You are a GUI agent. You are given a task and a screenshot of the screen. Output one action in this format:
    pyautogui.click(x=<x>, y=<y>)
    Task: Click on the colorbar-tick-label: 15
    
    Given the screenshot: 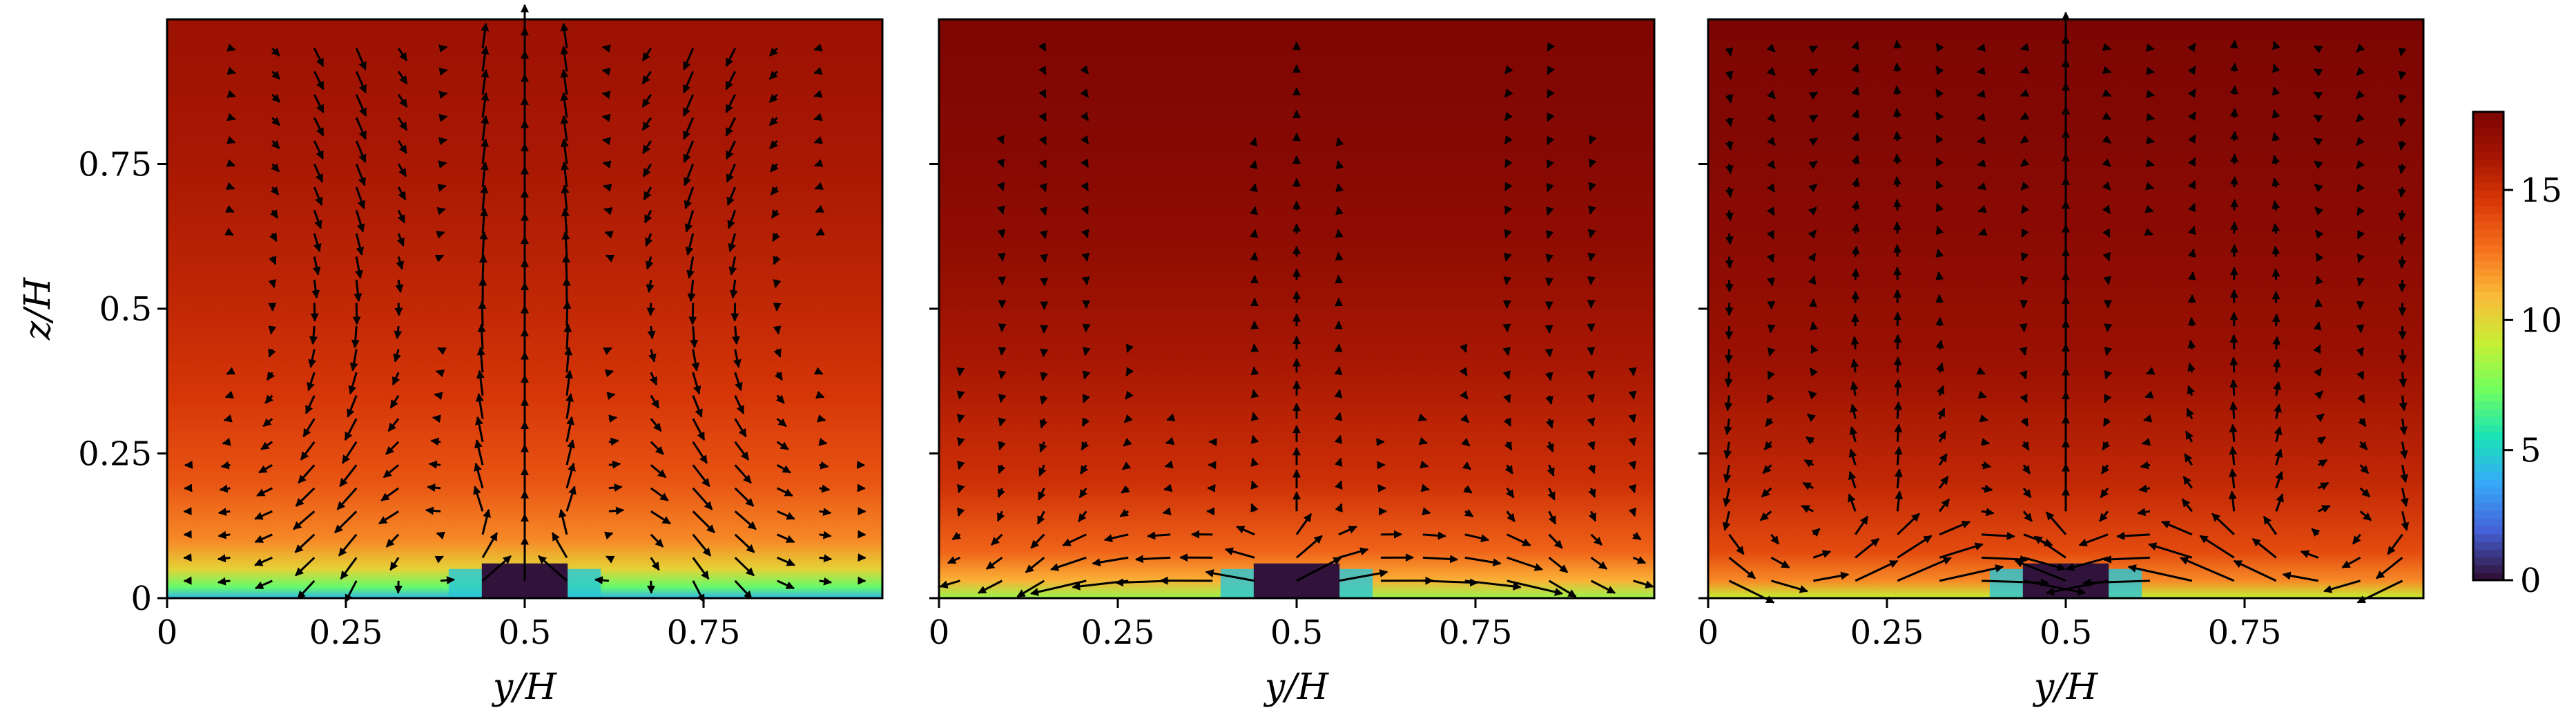 What is the action you would take?
    pyautogui.click(x=2541, y=190)
    